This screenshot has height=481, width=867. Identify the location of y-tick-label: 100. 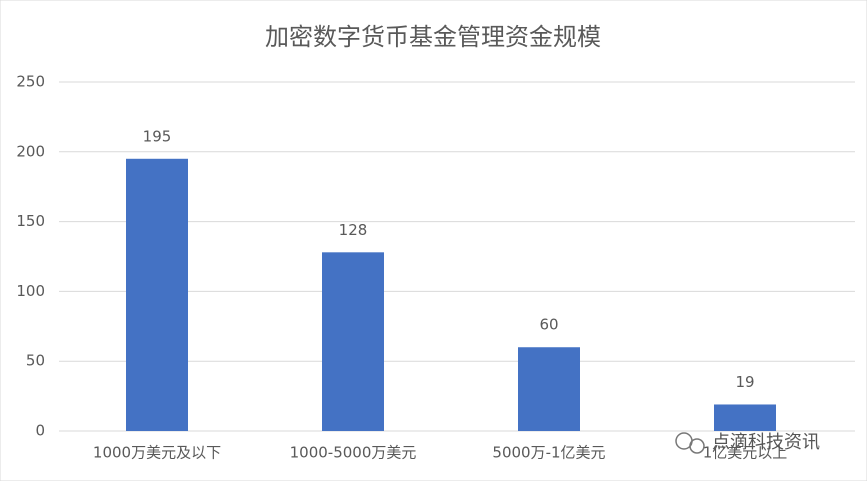
(30, 291).